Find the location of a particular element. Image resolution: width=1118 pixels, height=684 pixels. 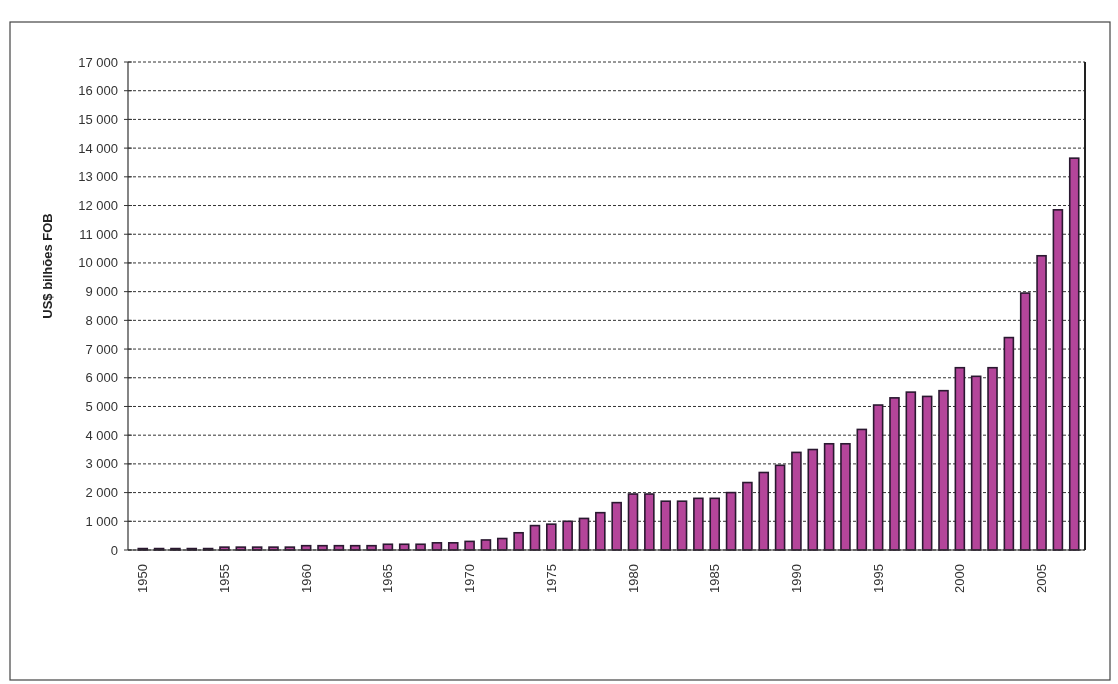

y-tick-label: 2 000 is located at coordinates (101, 493).